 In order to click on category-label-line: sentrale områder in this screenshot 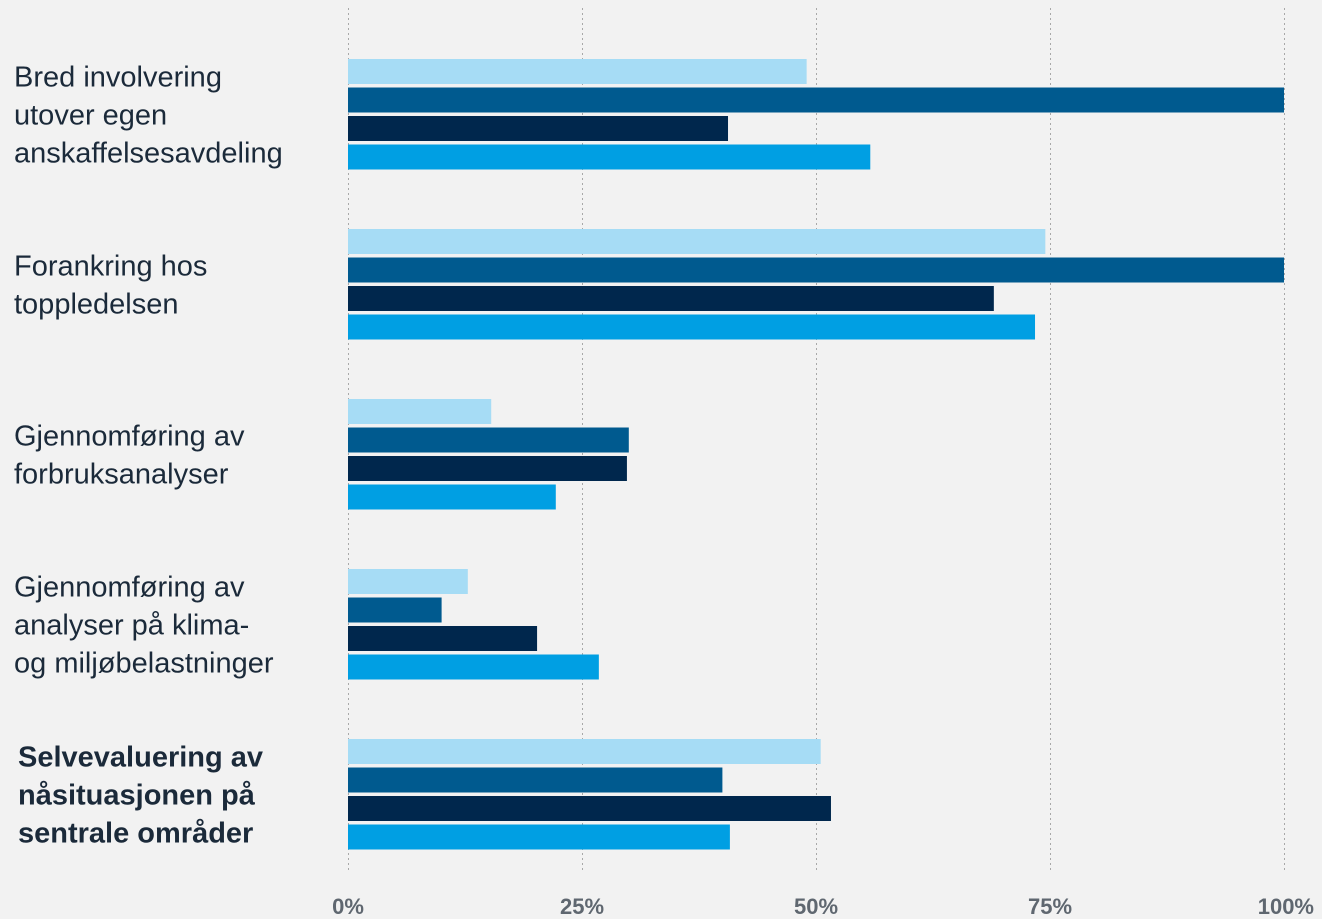, I will do `click(135, 833)`.